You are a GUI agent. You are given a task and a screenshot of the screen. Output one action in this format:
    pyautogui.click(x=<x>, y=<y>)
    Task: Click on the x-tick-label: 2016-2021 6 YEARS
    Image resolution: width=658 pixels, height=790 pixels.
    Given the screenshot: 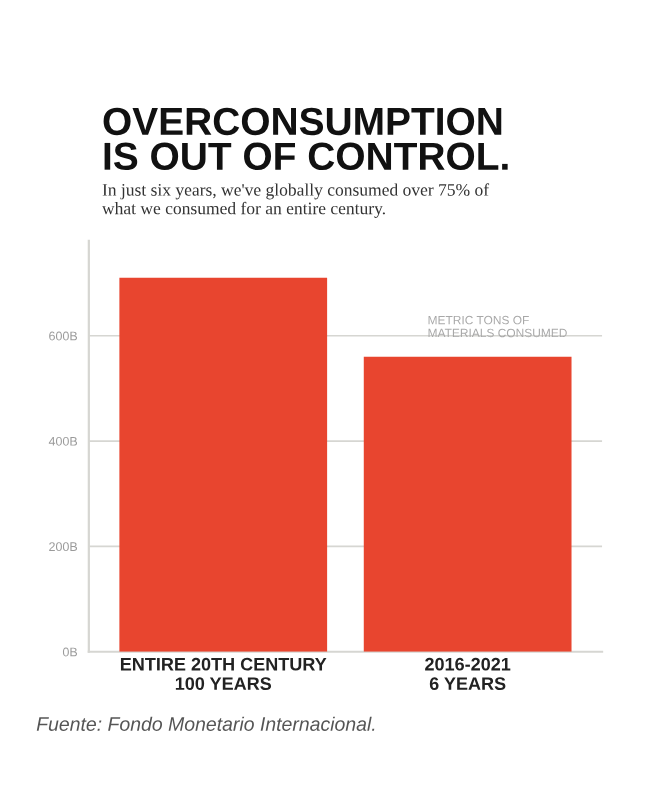 What is the action you would take?
    pyautogui.click(x=468, y=674)
    